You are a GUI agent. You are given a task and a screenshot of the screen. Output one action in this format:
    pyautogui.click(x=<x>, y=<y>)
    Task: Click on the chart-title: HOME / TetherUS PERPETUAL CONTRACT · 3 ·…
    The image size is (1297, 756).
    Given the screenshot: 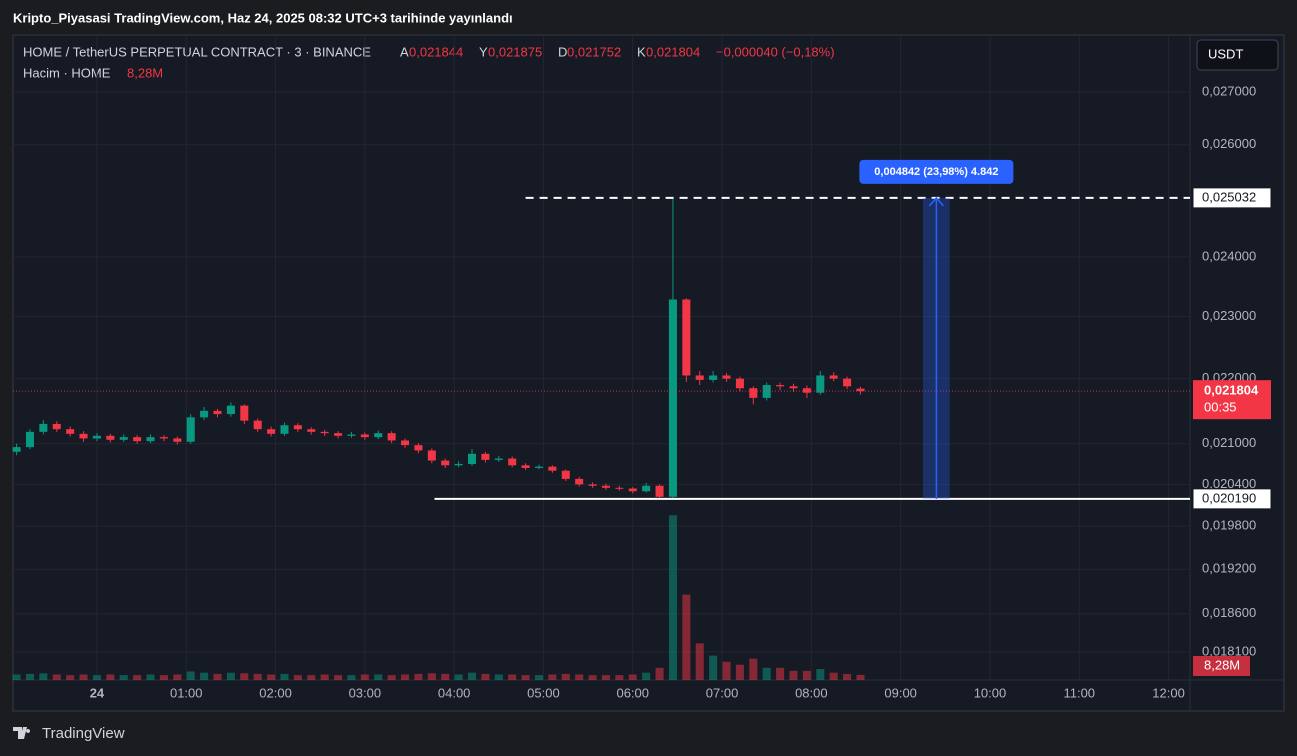 What is the action you would take?
    pyautogui.click(x=197, y=51)
    